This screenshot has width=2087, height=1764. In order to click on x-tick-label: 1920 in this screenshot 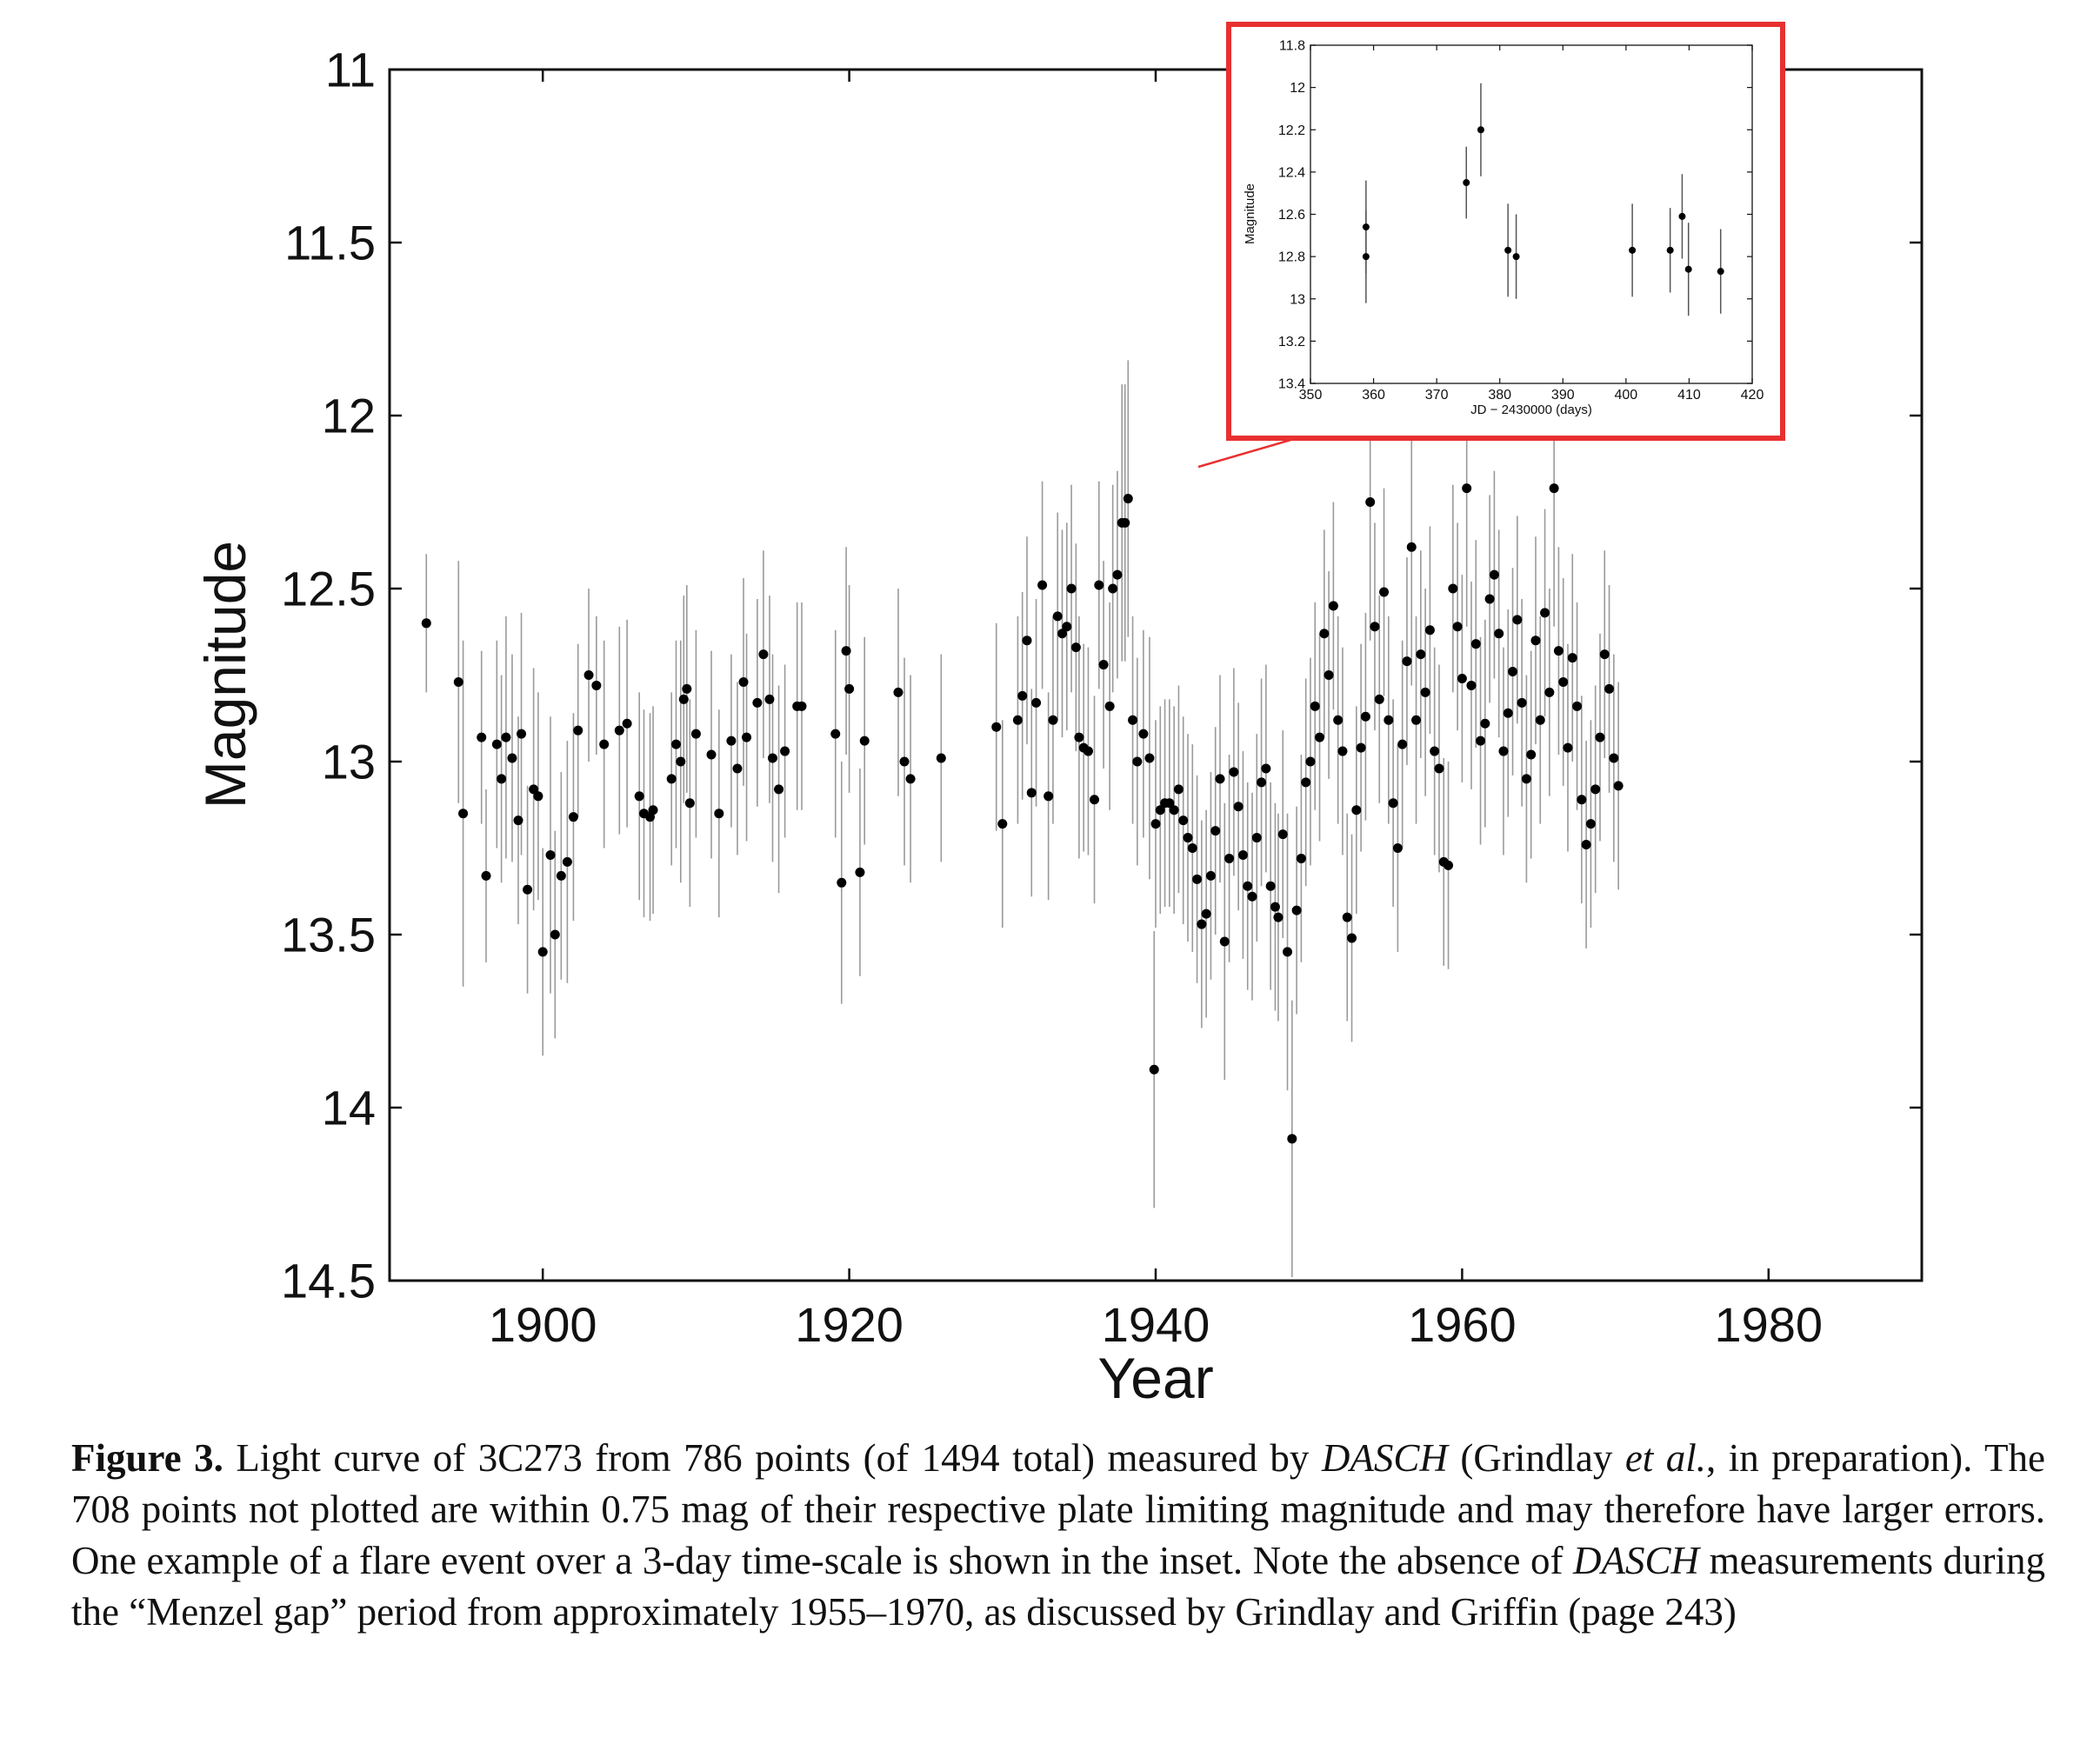, I will do `click(849, 1324)`.